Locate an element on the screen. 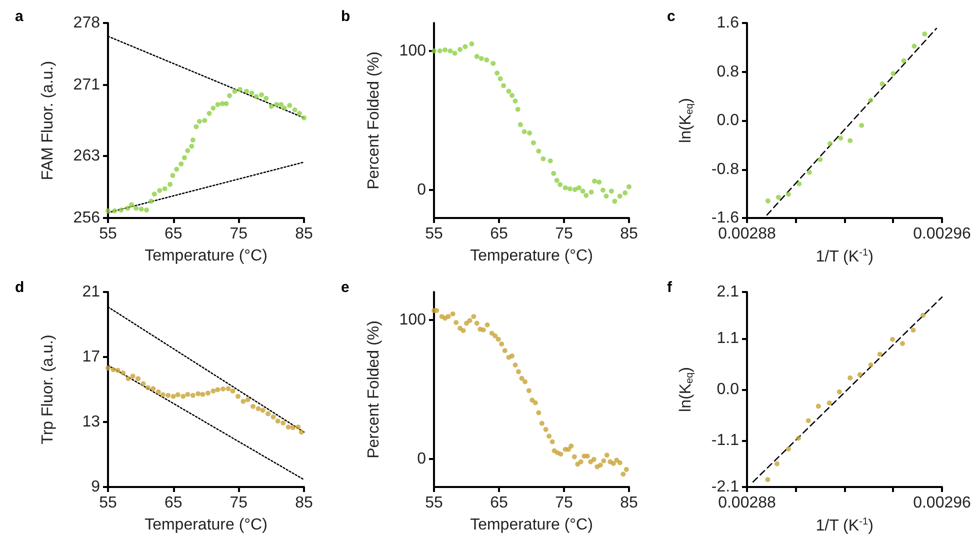  y-tick-label: 256 is located at coordinates (86, 218).